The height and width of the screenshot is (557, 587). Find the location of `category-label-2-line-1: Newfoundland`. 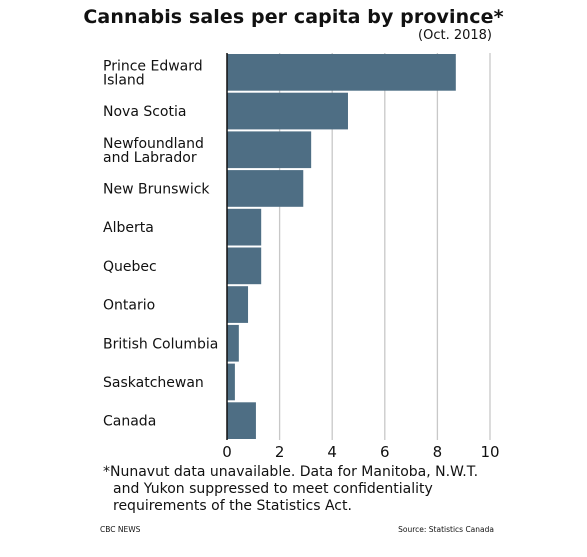

category-label-2-line-1: Newfoundland is located at coordinates (153, 144).